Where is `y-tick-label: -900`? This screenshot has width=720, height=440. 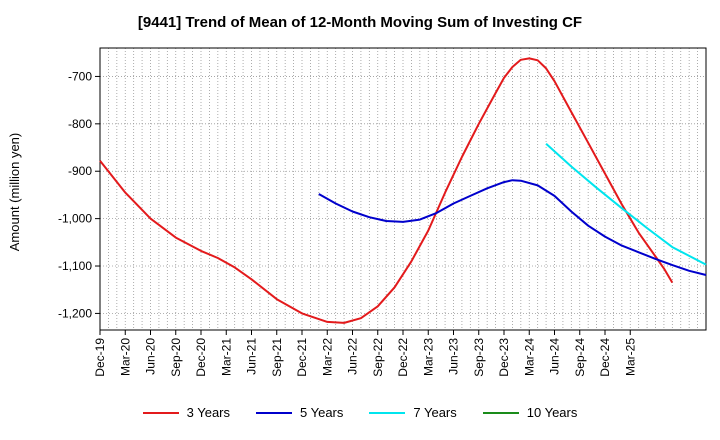 y-tick-label: -900 is located at coordinates (80, 171).